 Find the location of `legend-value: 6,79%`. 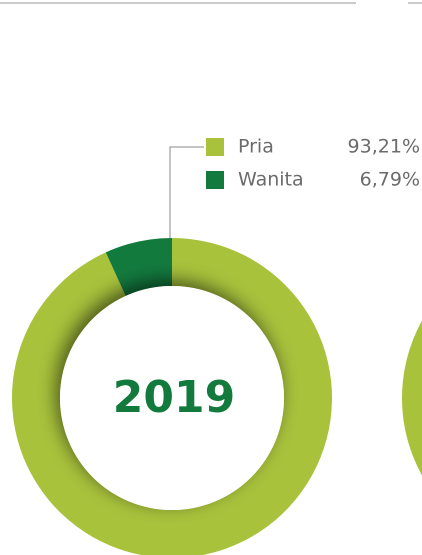

legend-value: 6,79% is located at coordinates (390, 180).